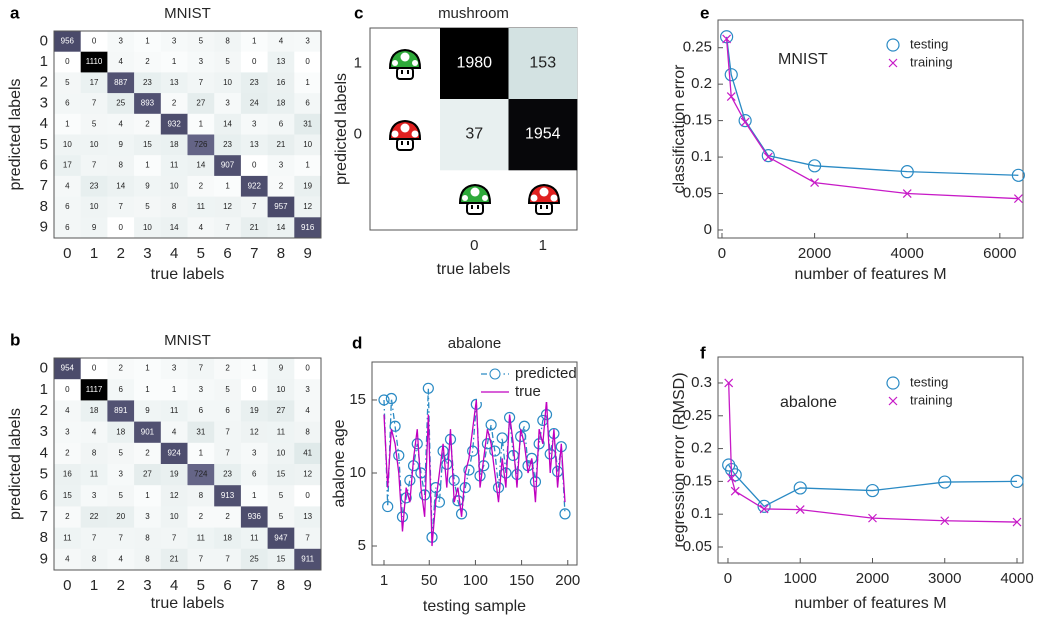 The width and height of the screenshot is (1041, 634). Describe the element at coordinates (543, 134) in the screenshot. I see `cell-label: 1954` at that location.